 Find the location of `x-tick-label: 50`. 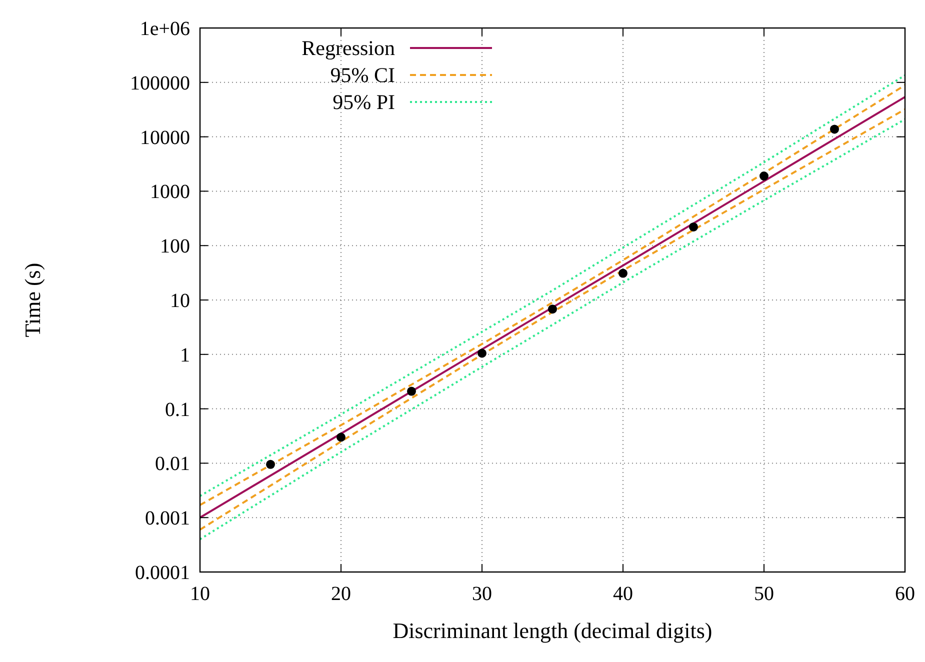

x-tick-label: 50 is located at coordinates (764, 594).